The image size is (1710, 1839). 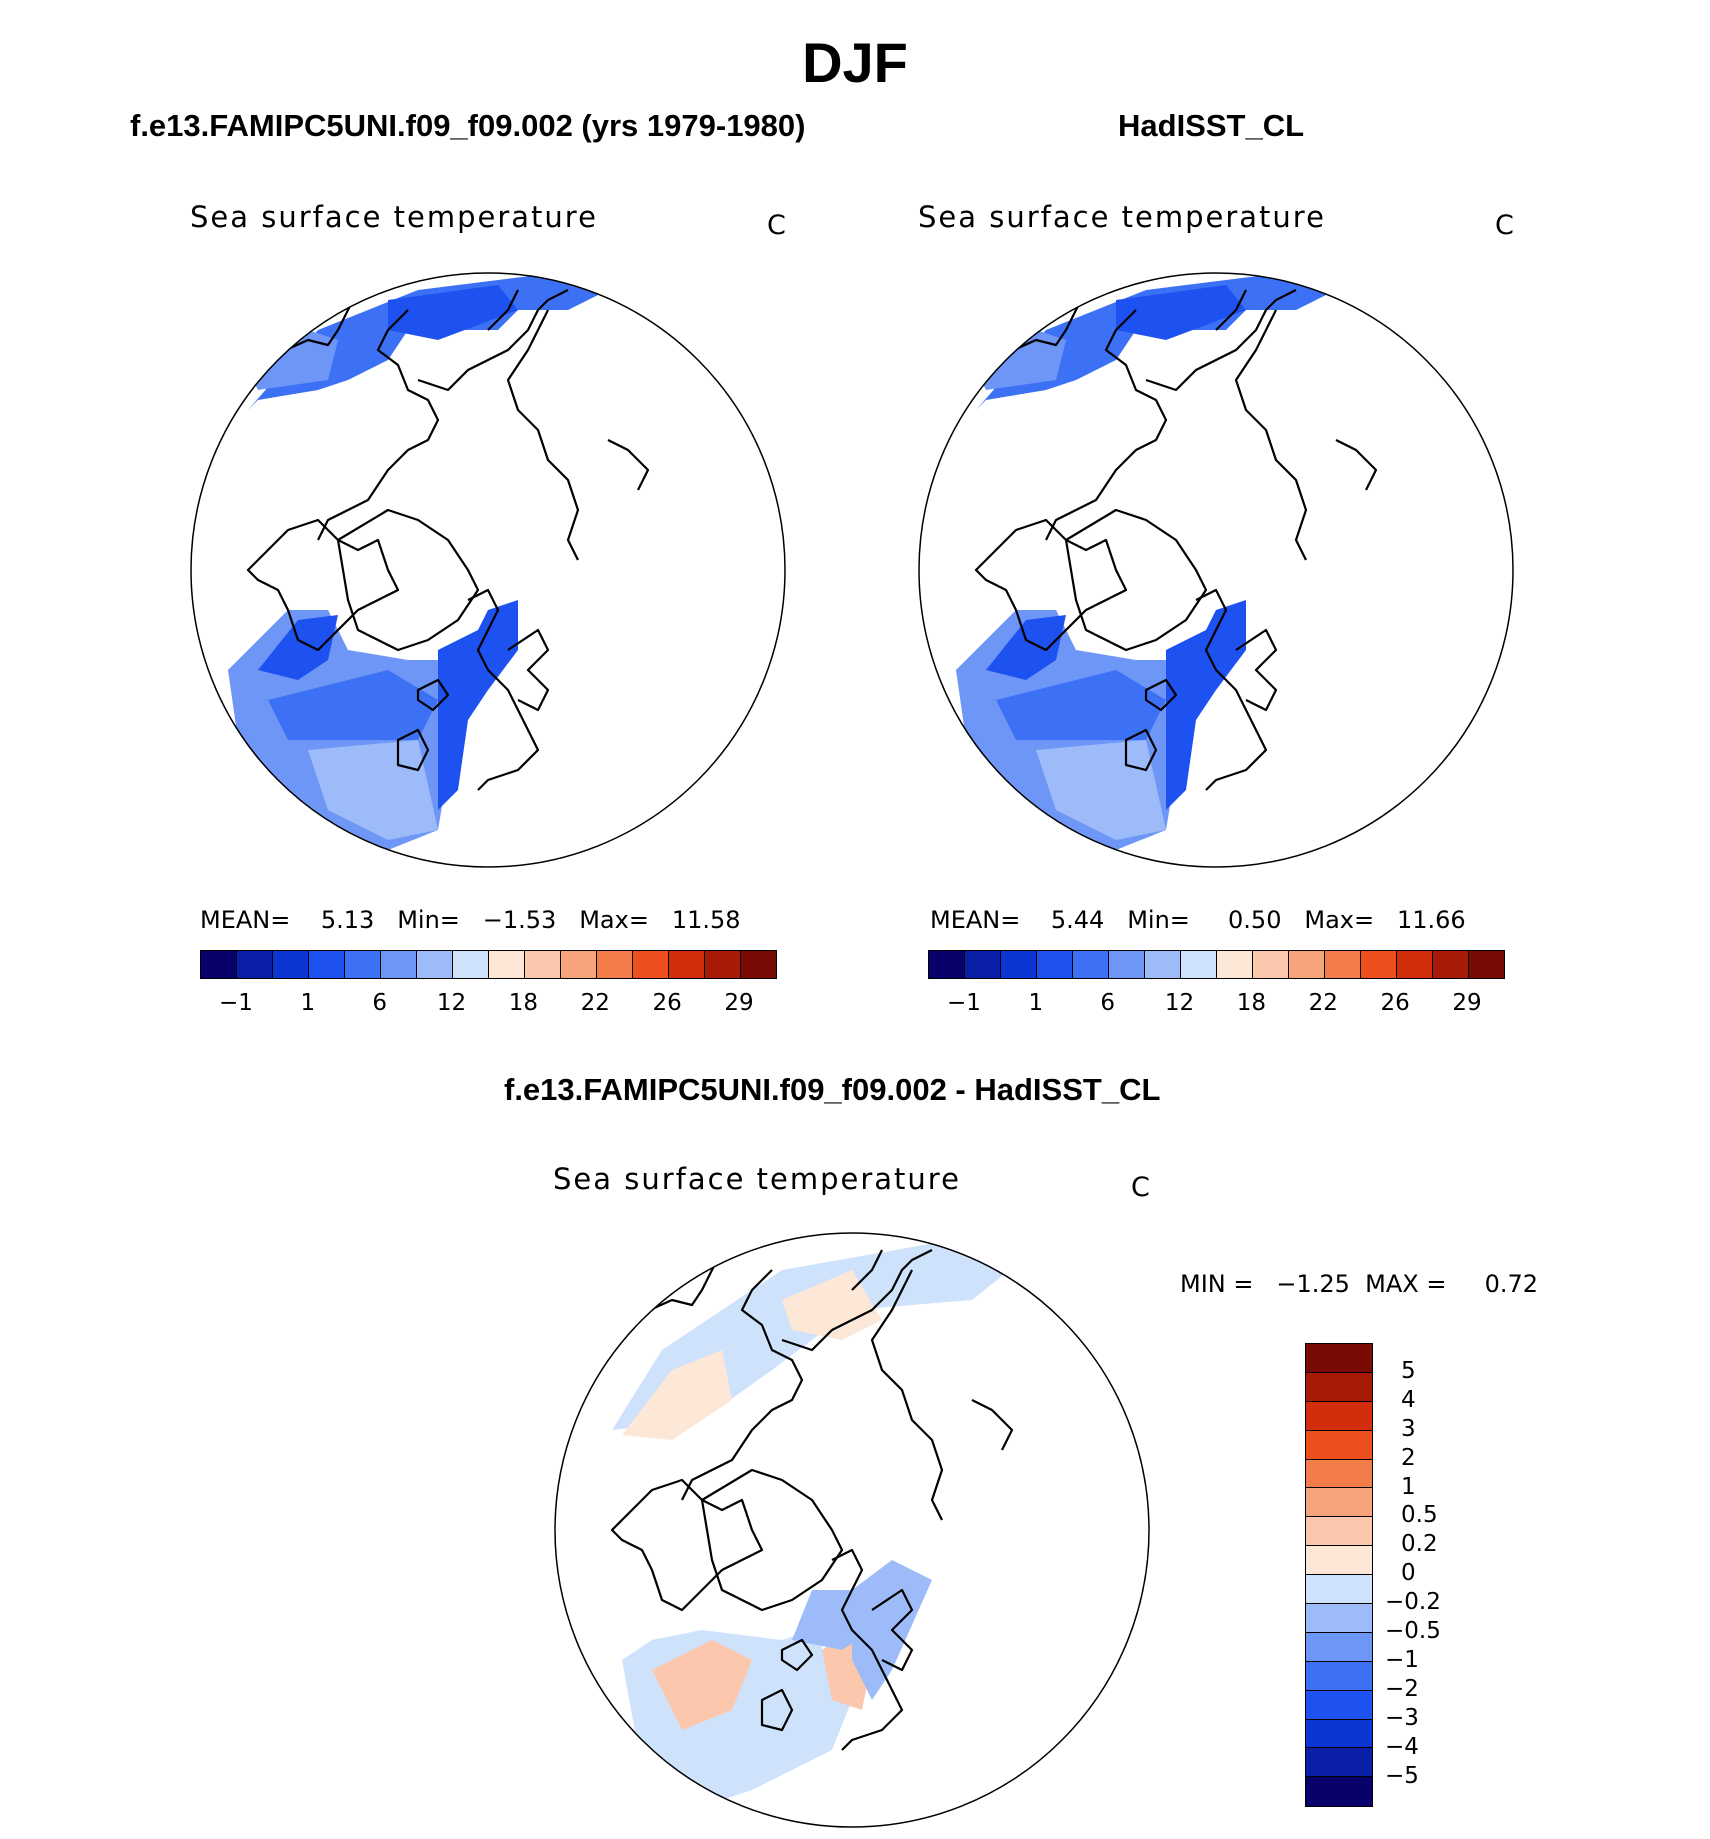 What do you see at coordinates (1198, 920) in the screenshot?
I see `panel2-stats: MEAN= 5.44 Min= 0.50 Max= 11.66` at bounding box center [1198, 920].